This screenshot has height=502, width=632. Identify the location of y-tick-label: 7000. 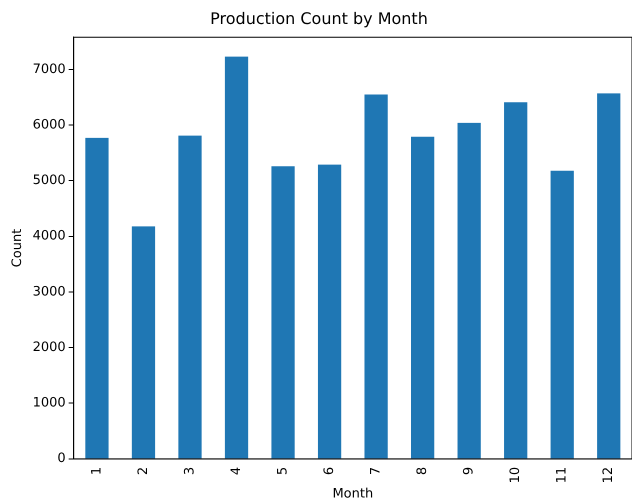
(49, 69).